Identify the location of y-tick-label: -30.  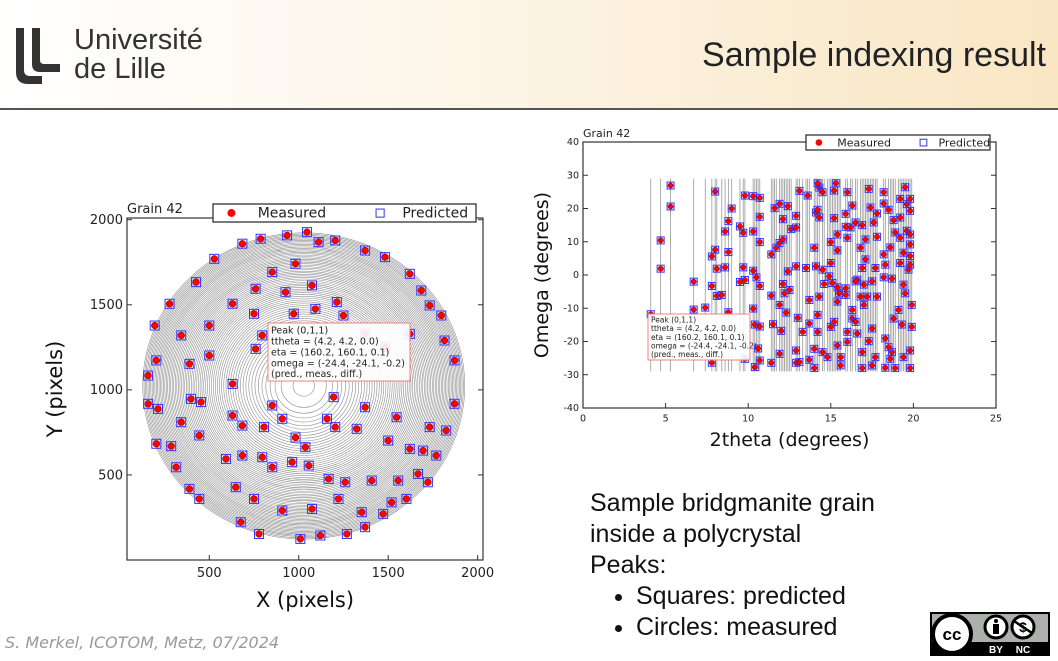
(571, 375).